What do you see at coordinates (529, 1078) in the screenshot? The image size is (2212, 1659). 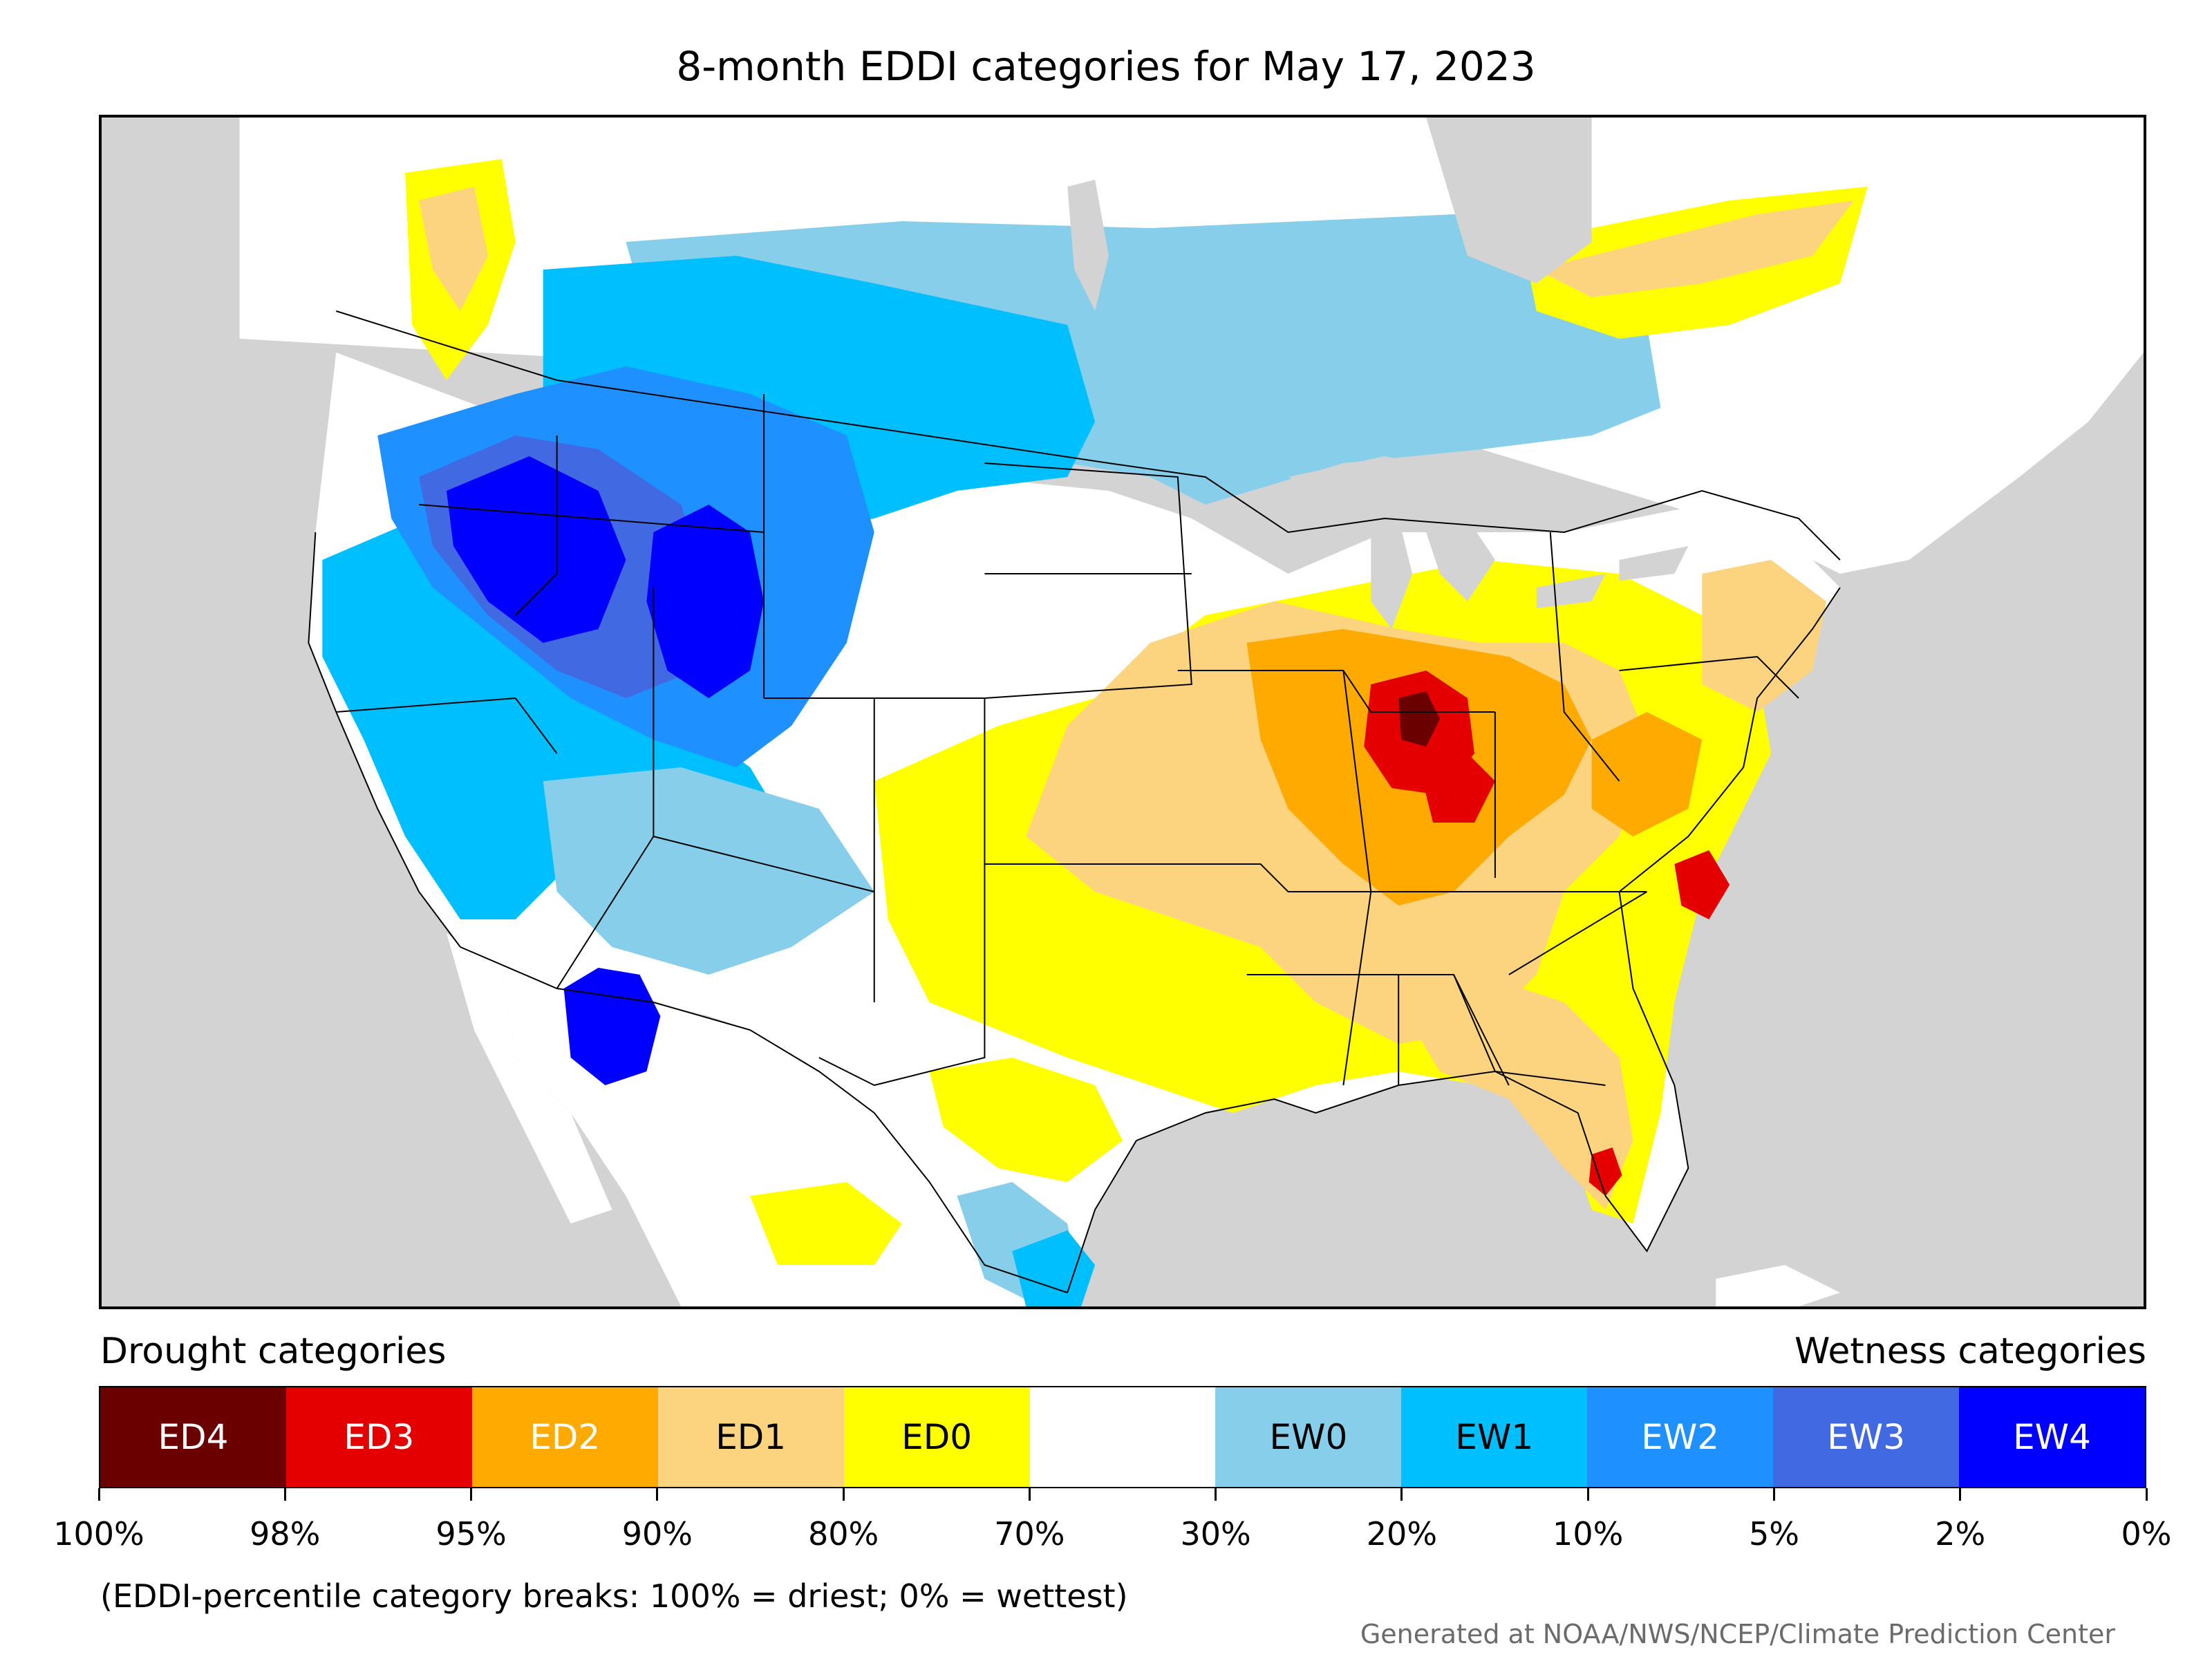 I see `land-baja` at bounding box center [529, 1078].